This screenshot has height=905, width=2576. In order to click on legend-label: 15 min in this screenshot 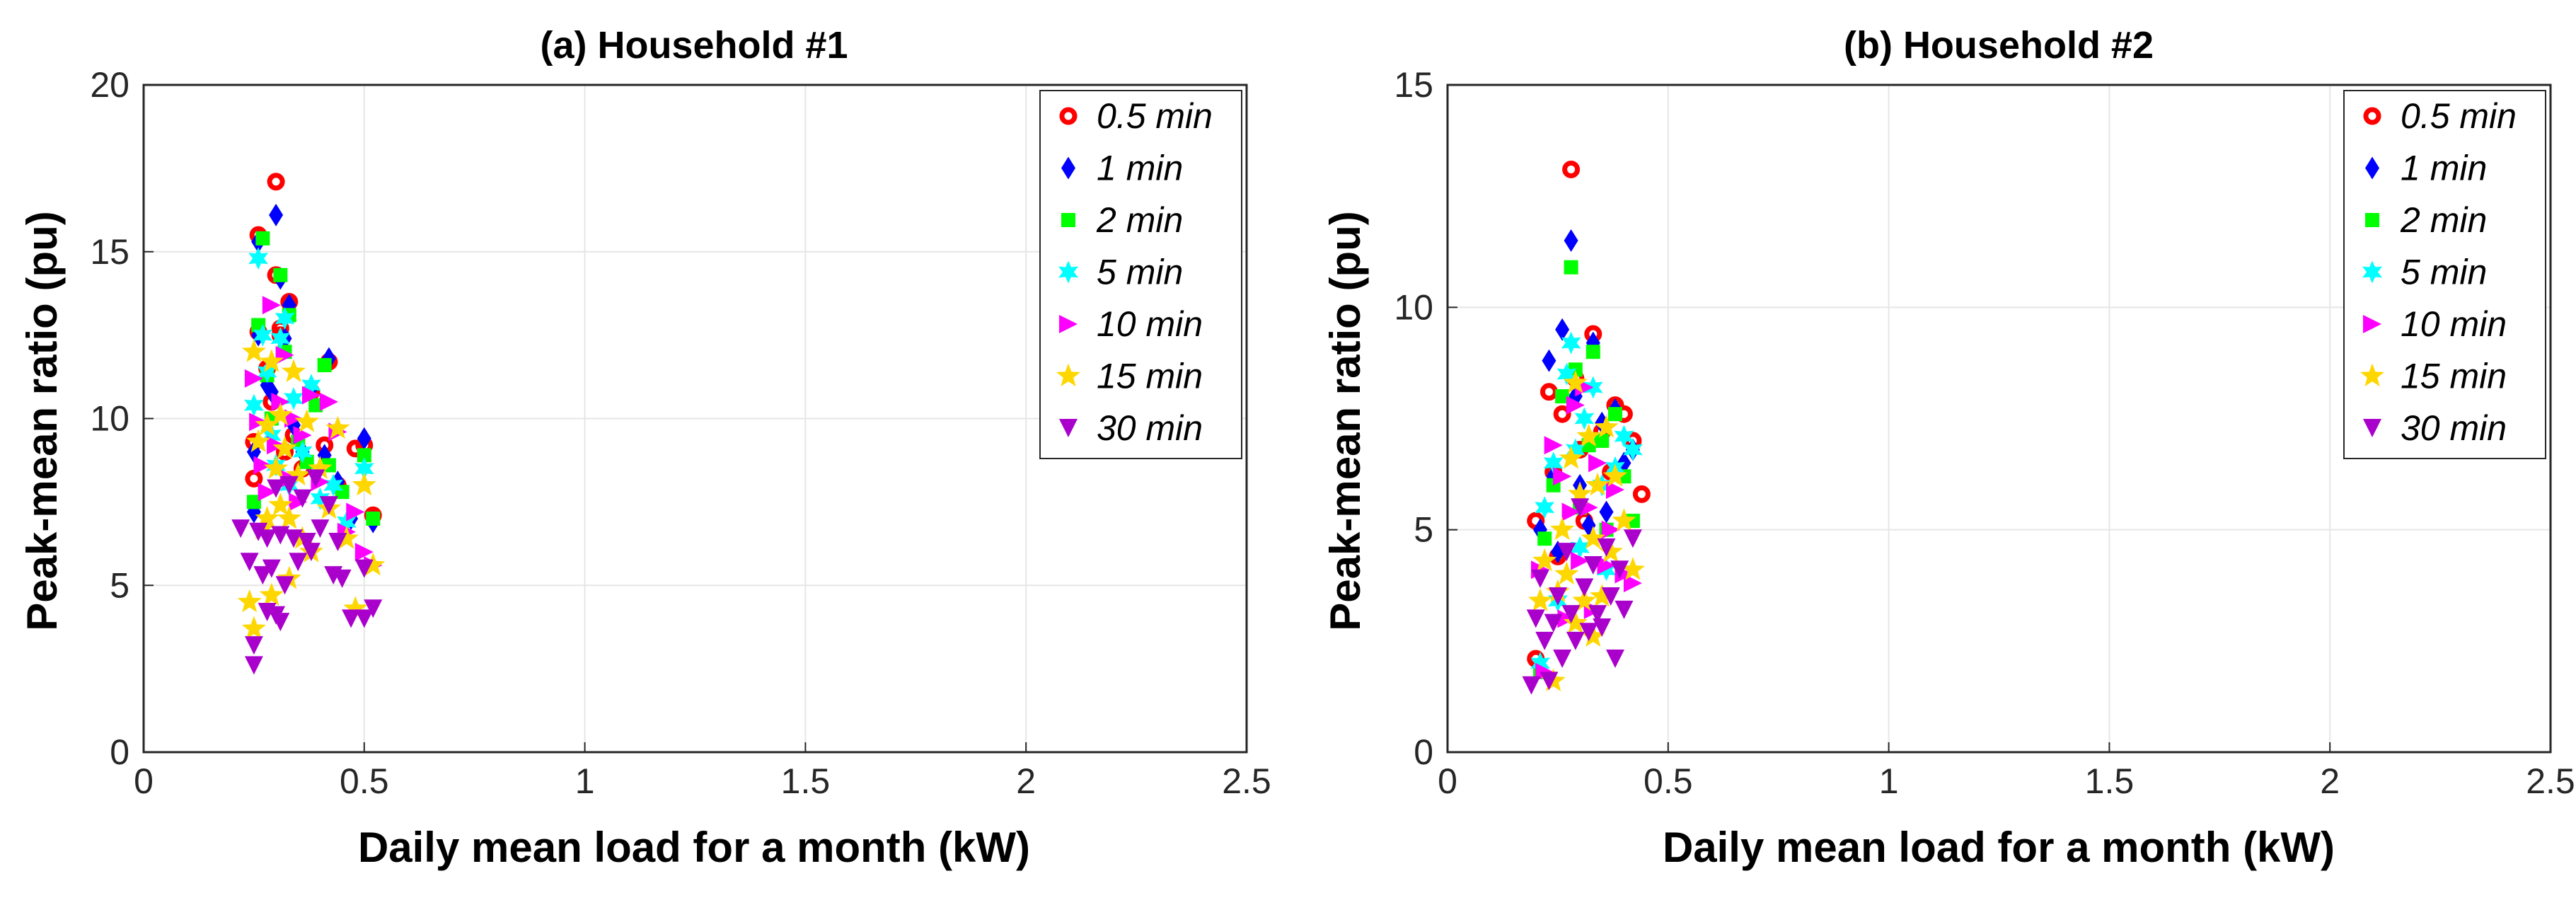, I will do `click(2454, 376)`.